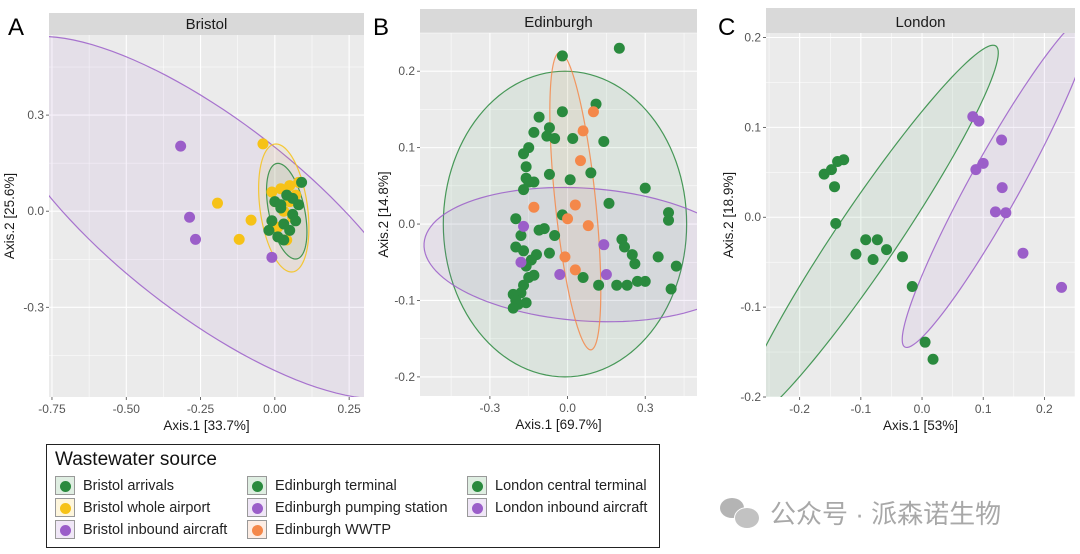 Image resolution: width=1080 pixels, height=554 pixels. What do you see at coordinates (571, 507) in the screenshot?
I see `legend-label: London inbound aircraft` at bounding box center [571, 507].